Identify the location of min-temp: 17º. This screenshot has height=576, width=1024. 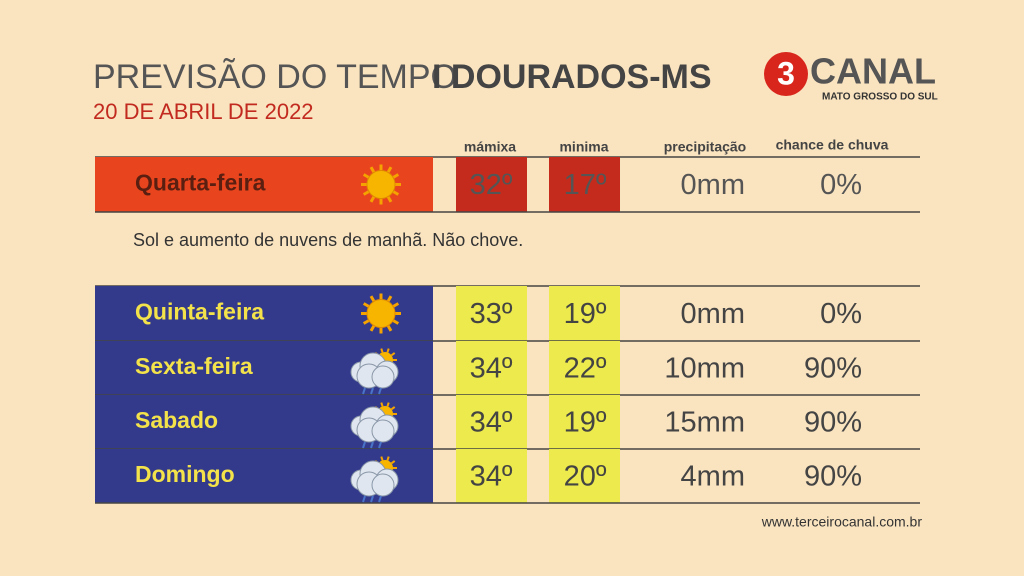
(585, 185).